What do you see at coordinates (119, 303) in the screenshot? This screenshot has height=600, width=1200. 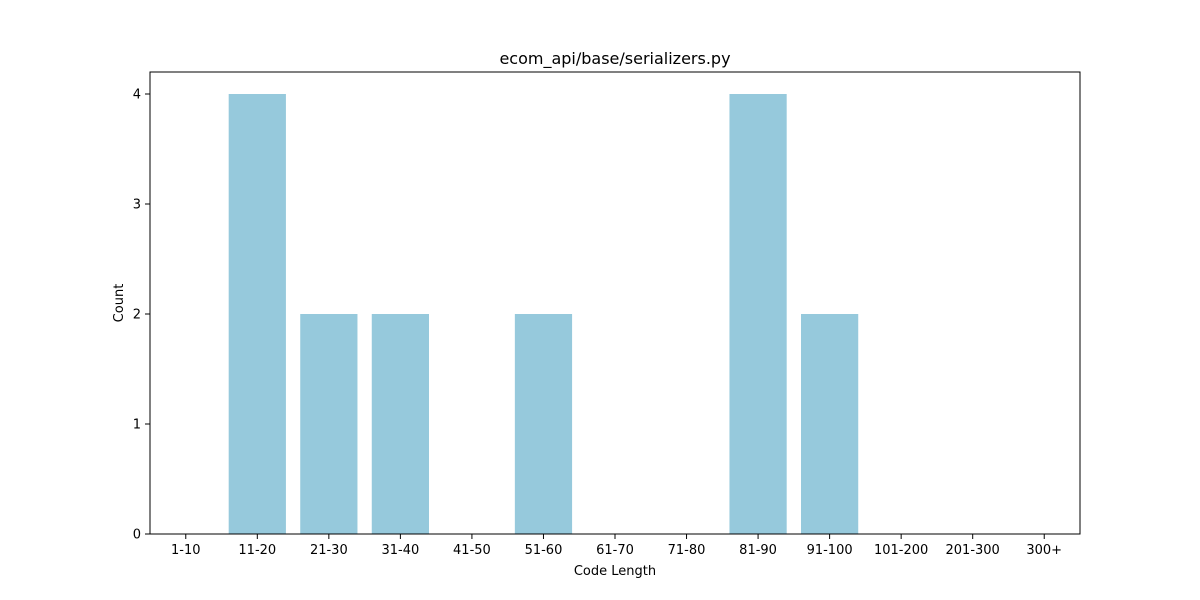 I see `y-axis-label: Count` at bounding box center [119, 303].